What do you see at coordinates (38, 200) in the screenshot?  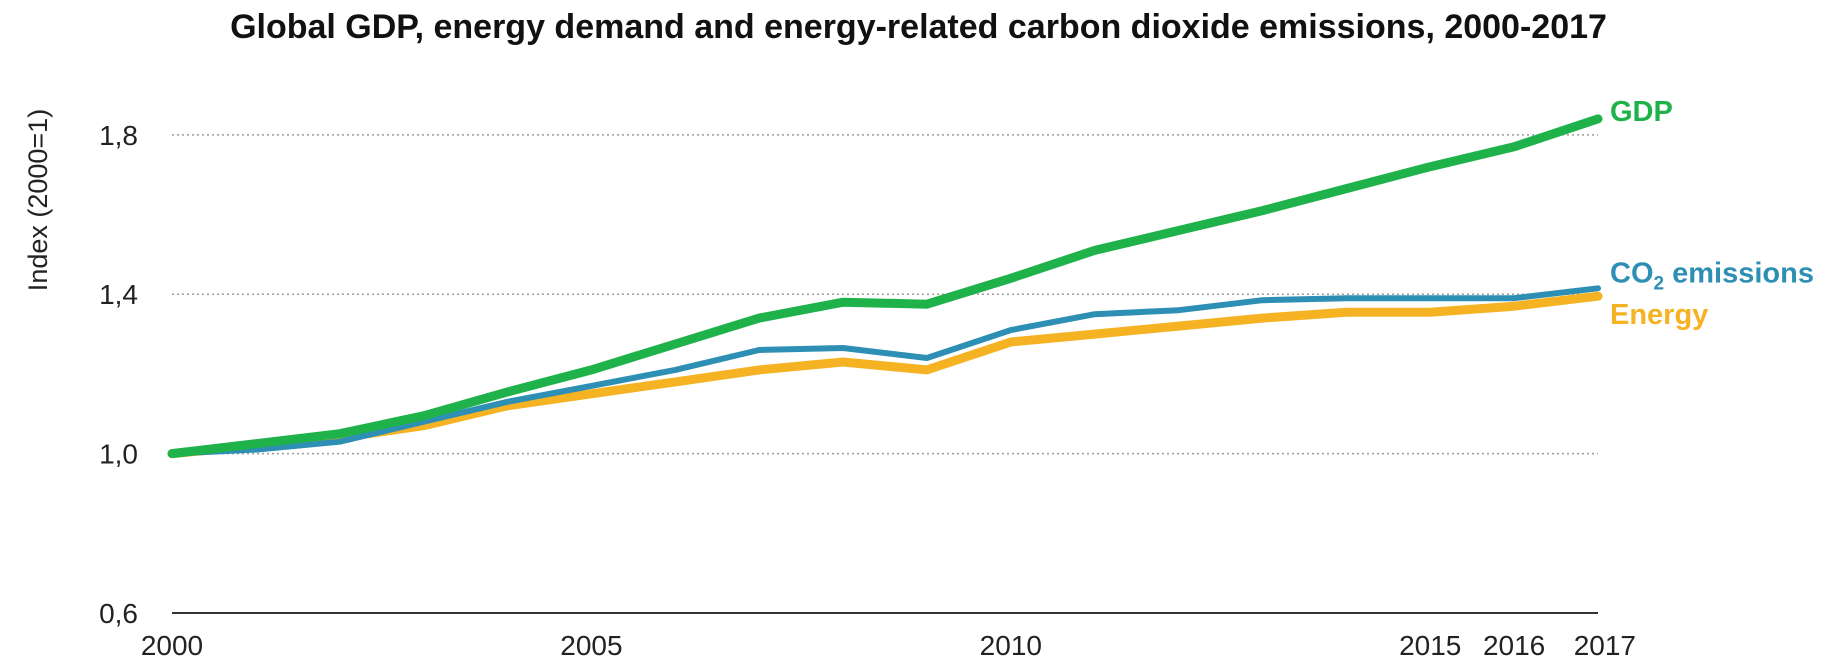 I see `y-axis-title: Index (2000=1)` at bounding box center [38, 200].